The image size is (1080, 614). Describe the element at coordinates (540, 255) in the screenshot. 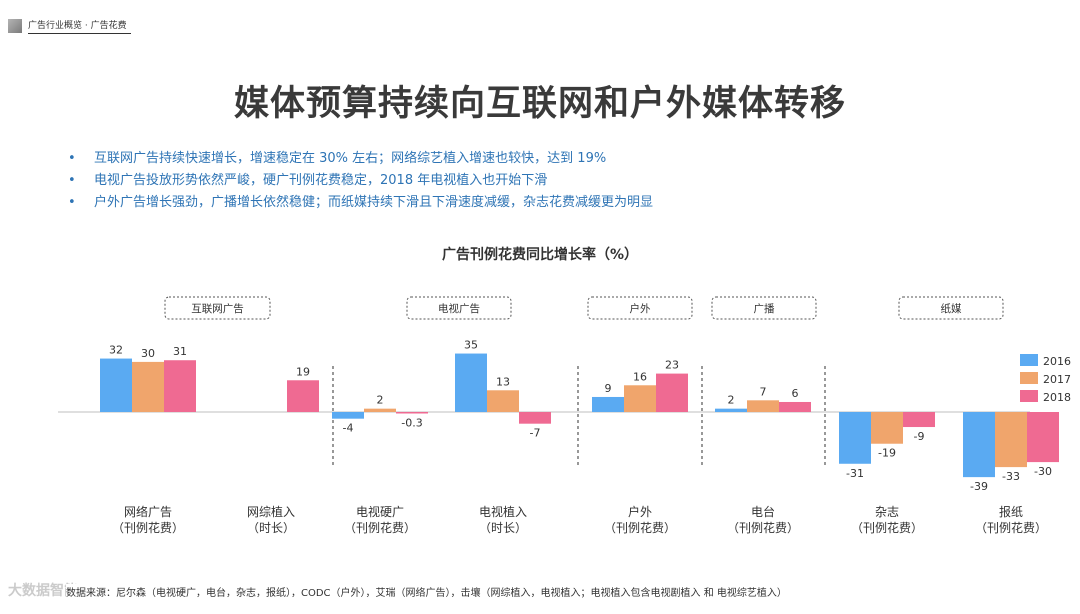

I see `chart-title: 广告刊例花费同比增长率（%）` at that location.